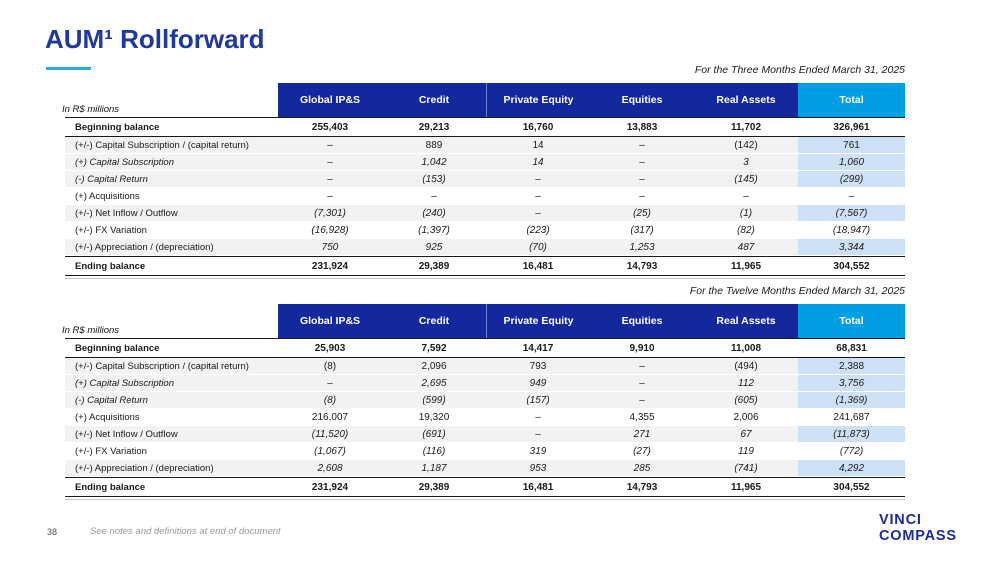 The width and height of the screenshot is (1000, 561). Describe the element at coordinates (538, 127) in the screenshot. I see `cell-value: 16,760` at that location.